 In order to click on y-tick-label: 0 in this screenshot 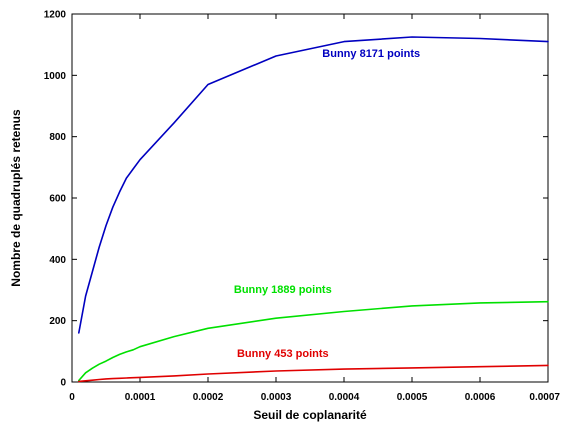, I will do `click(63, 383)`.